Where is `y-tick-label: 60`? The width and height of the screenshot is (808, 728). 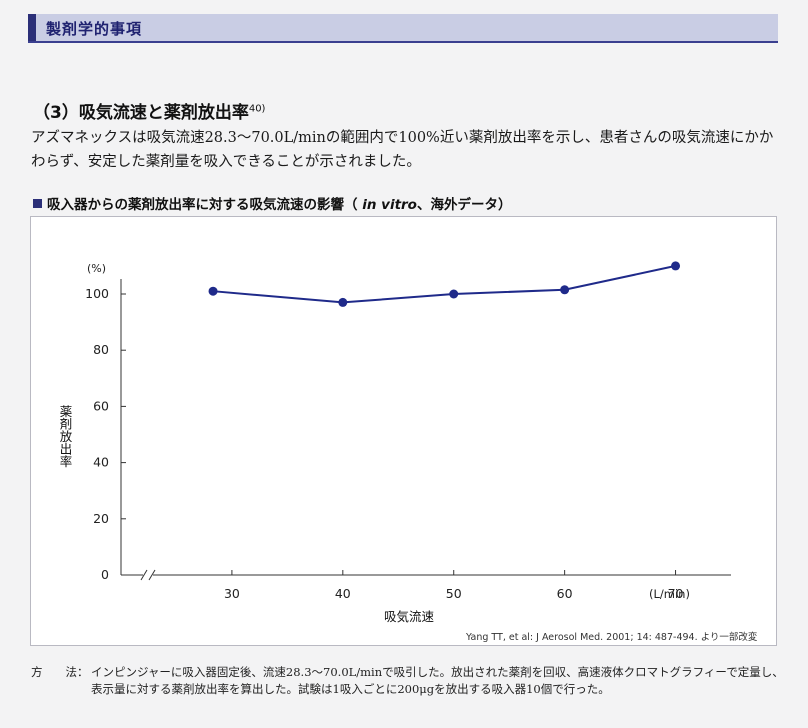 y-tick-label: 60 is located at coordinates (101, 405).